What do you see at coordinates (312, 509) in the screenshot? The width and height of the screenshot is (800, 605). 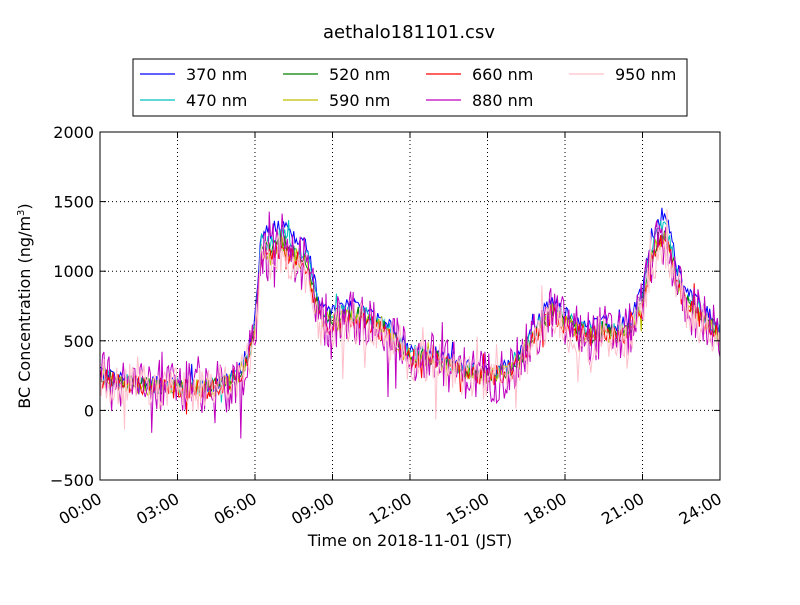 I see `x-tick-label: 09:00` at bounding box center [312, 509].